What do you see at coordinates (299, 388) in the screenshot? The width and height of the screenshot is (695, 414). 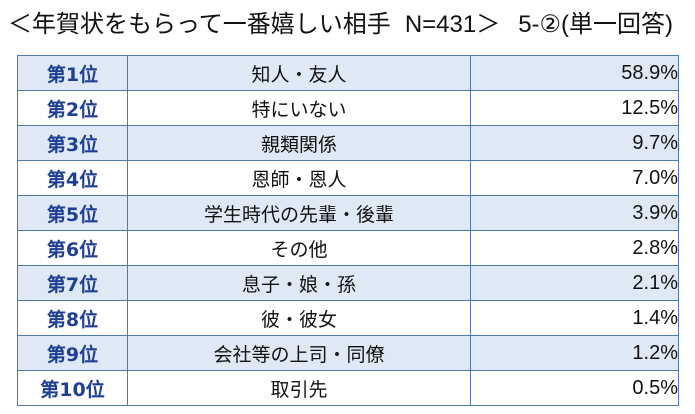 I see `item-cell: 取引先` at bounding box center [299, 388].